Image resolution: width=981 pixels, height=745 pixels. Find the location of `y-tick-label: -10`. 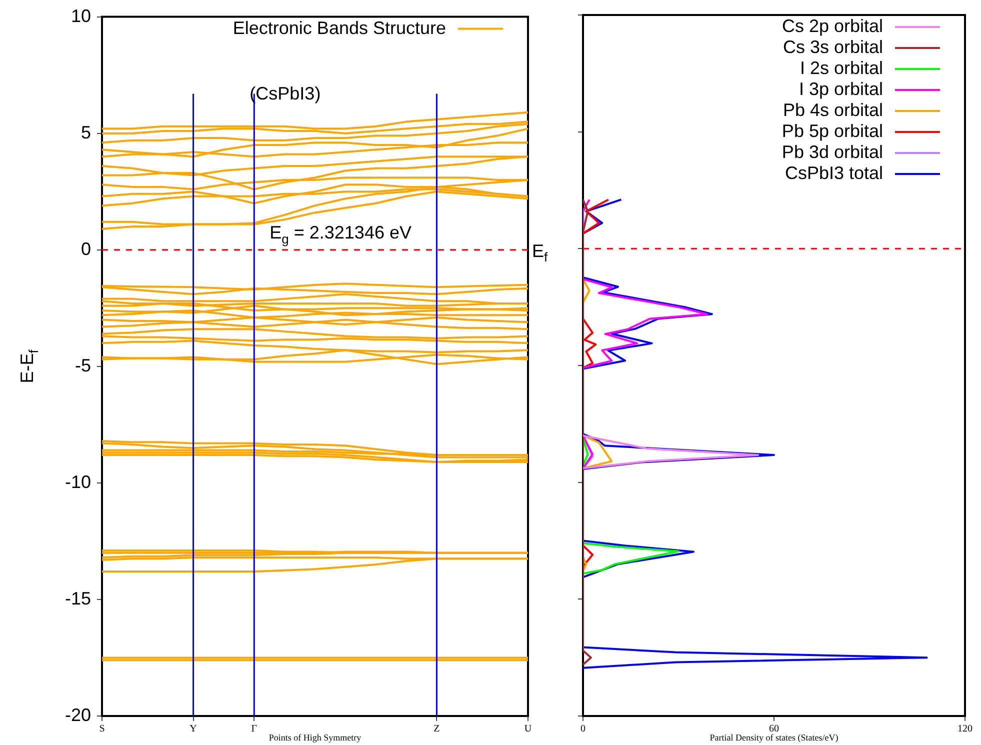

y-tick-label: -10 is located at coordinates (77, 482).